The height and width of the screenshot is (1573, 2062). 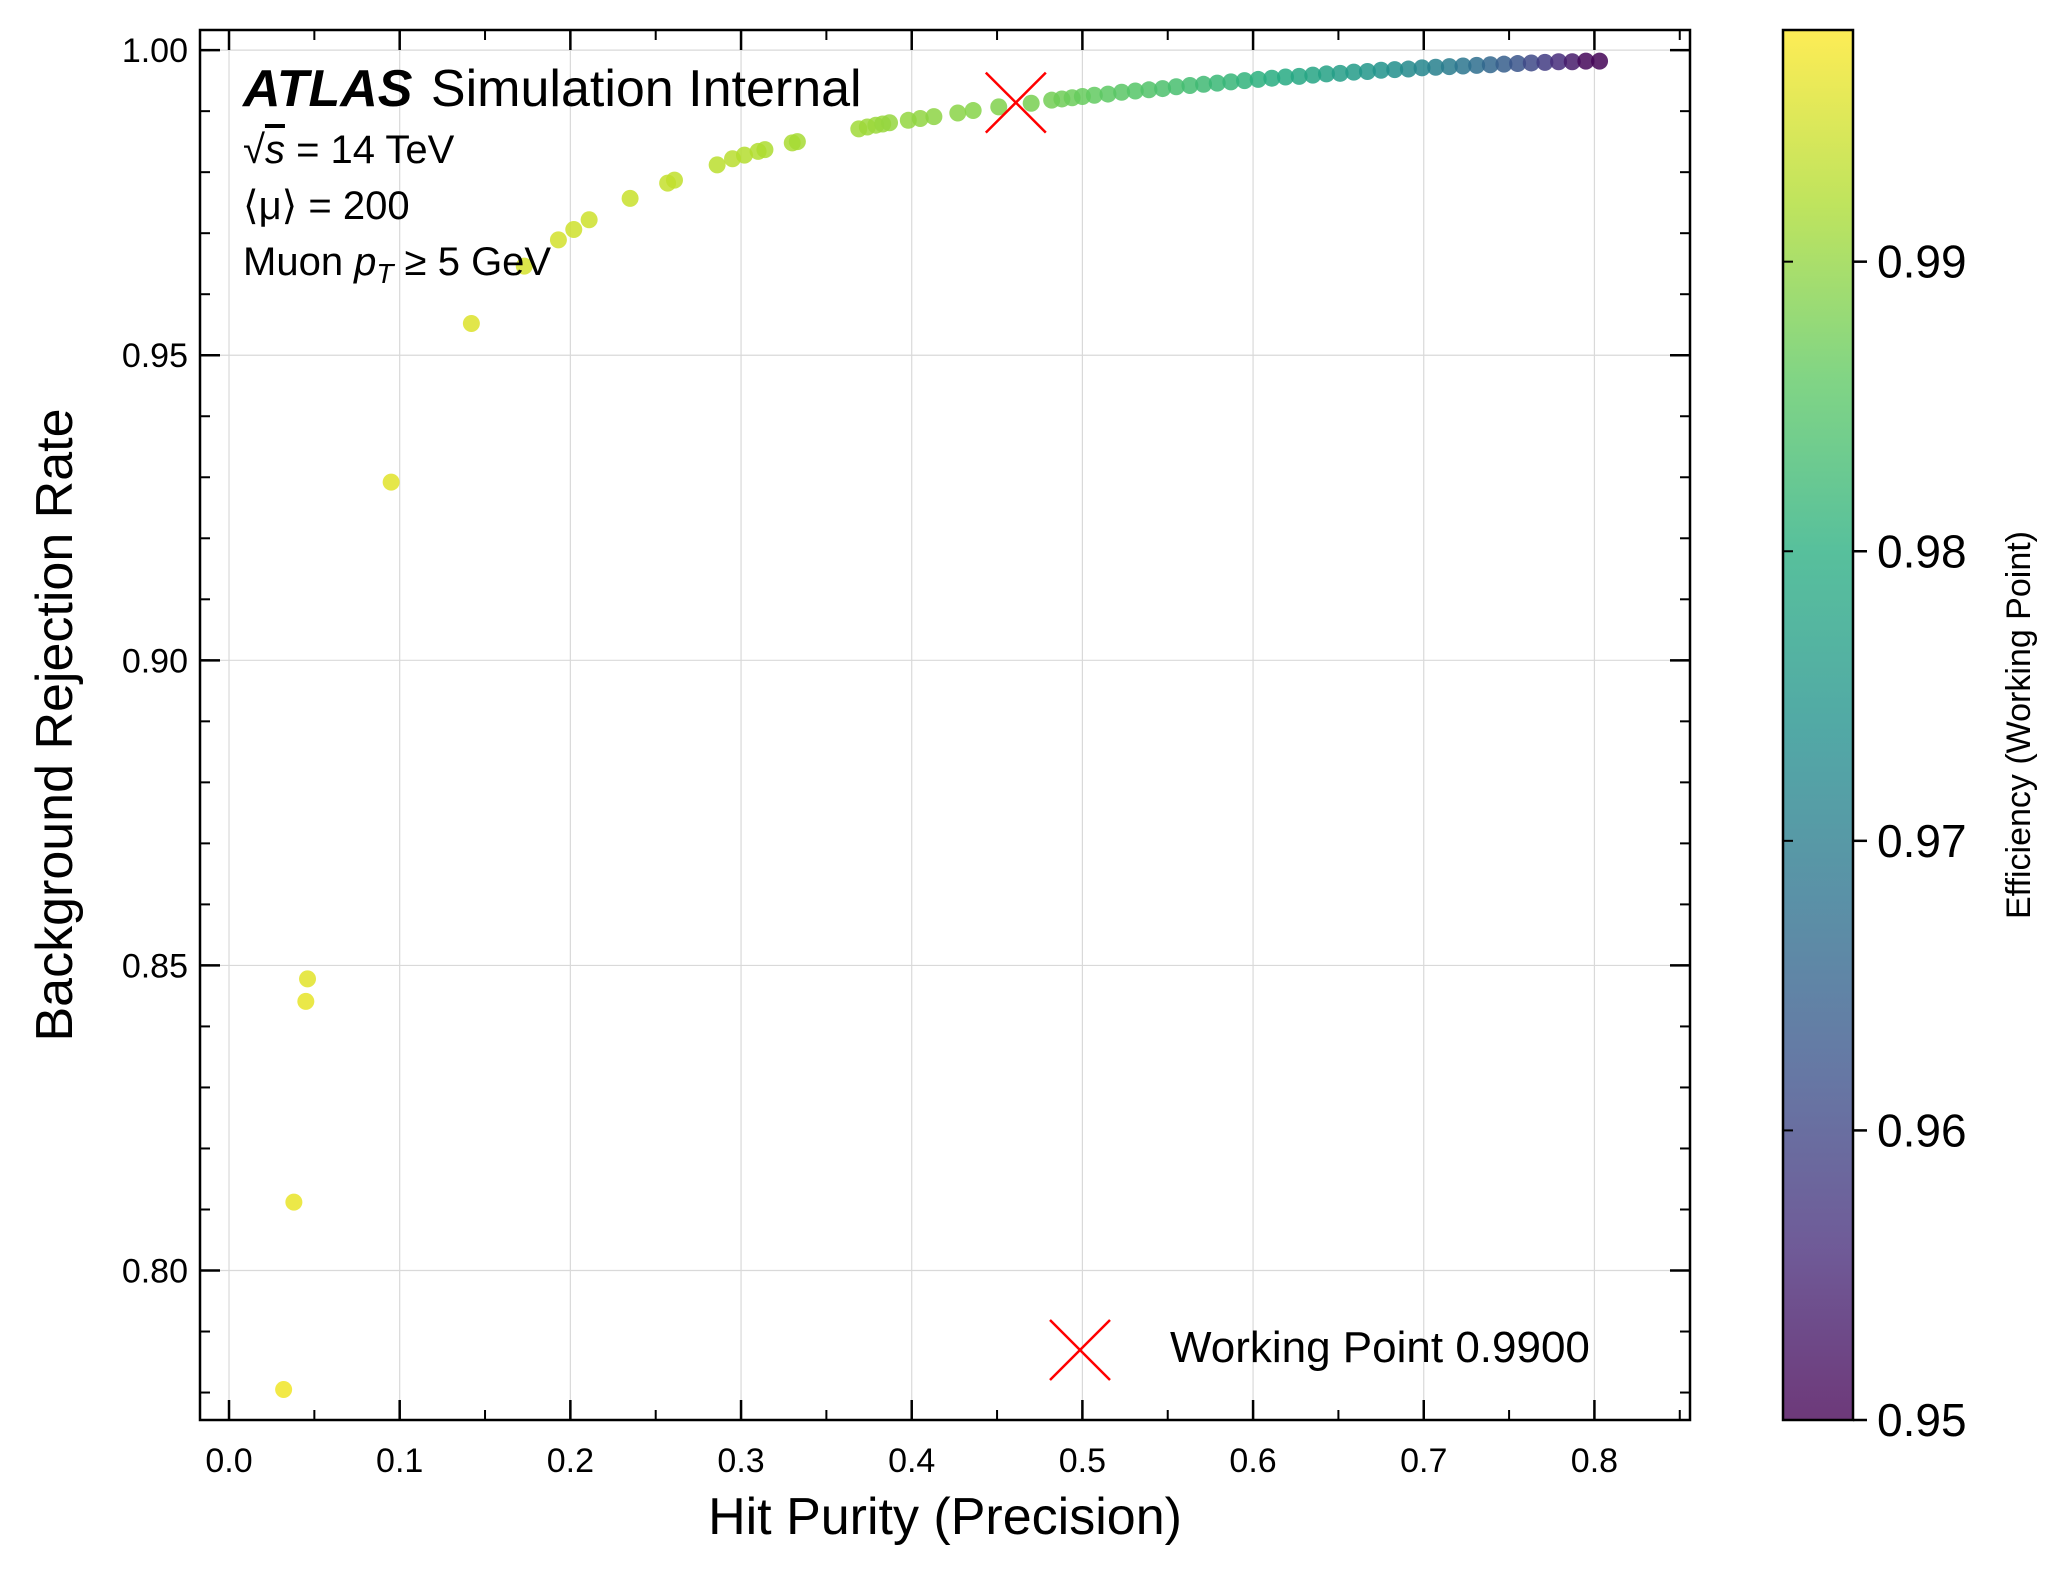 I want to click on x-tick-label: 0.3, so click(x=740, y=1461).